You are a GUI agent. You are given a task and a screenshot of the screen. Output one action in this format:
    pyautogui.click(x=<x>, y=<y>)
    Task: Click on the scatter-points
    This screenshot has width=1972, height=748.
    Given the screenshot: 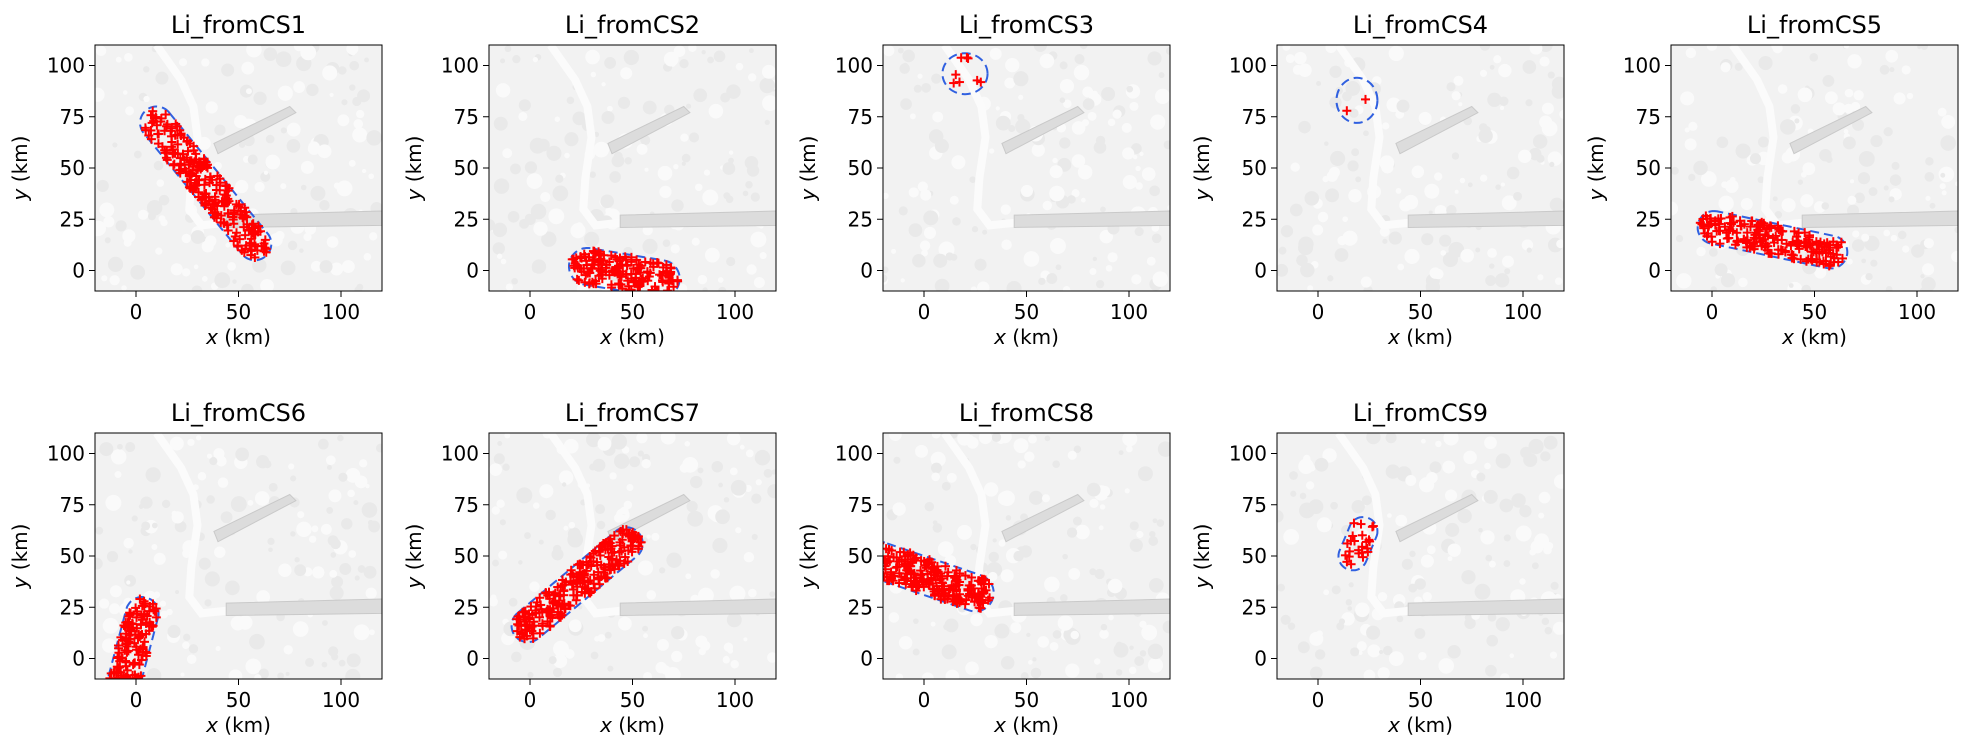 What is the action you would take?
    pyautogui.click(x=1356, y=105)
    